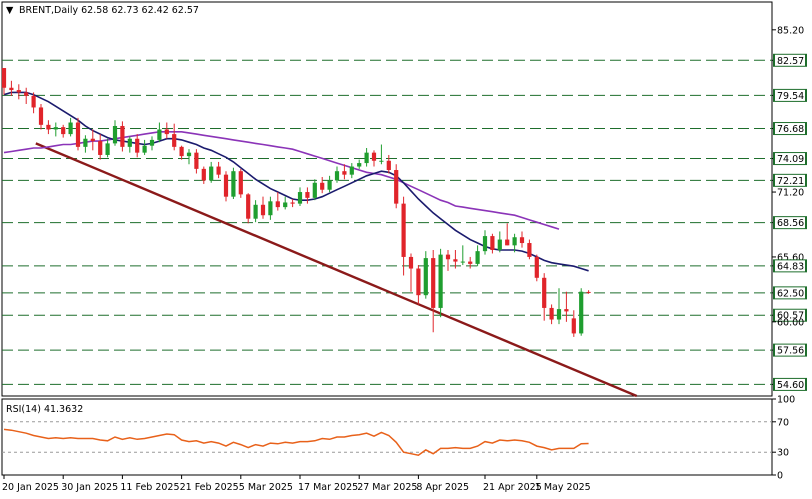 This screenshot has width=812, height=499. I want to click on rsi-tick-label: 70, so click(783, 422).